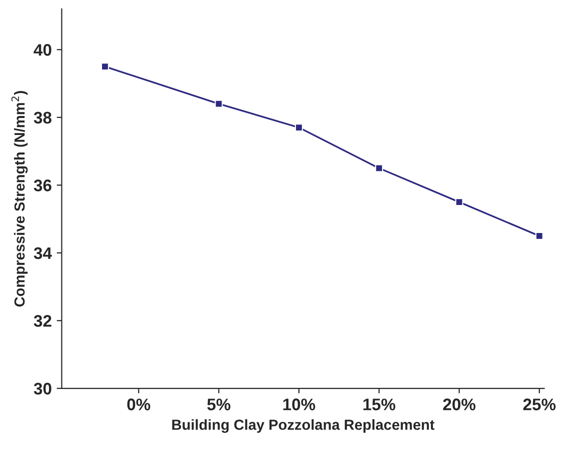 The image size is (561, 449). What do you see at coordinates (43, 321) in the screenshot?
I see `y-tick-label: 32` at bounding box center [43, 321].